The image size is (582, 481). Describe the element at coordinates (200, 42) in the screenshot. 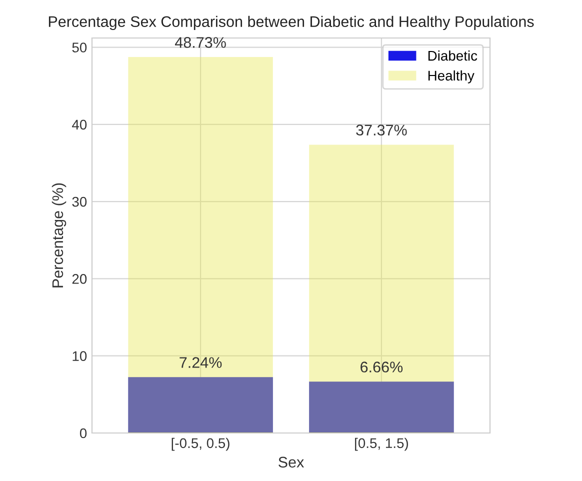

I see `data-label: 48.73%` at that location.